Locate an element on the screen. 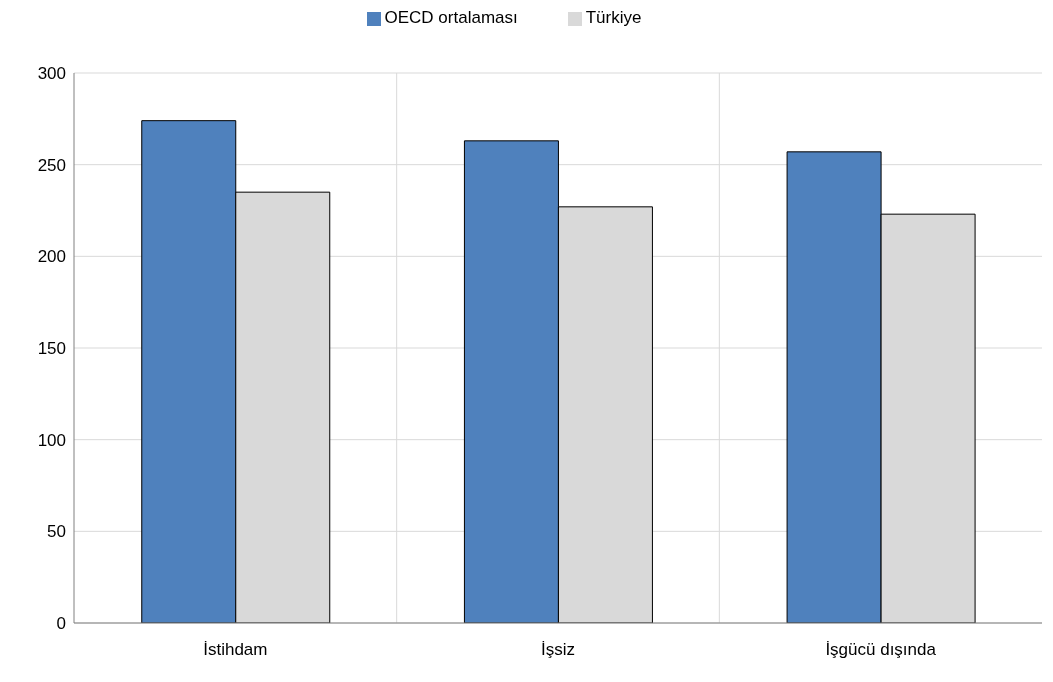 Image resolution: width=1053 pixels, height=682 pixels. y-tick-label: 150 is located at coordinates (51, 349).